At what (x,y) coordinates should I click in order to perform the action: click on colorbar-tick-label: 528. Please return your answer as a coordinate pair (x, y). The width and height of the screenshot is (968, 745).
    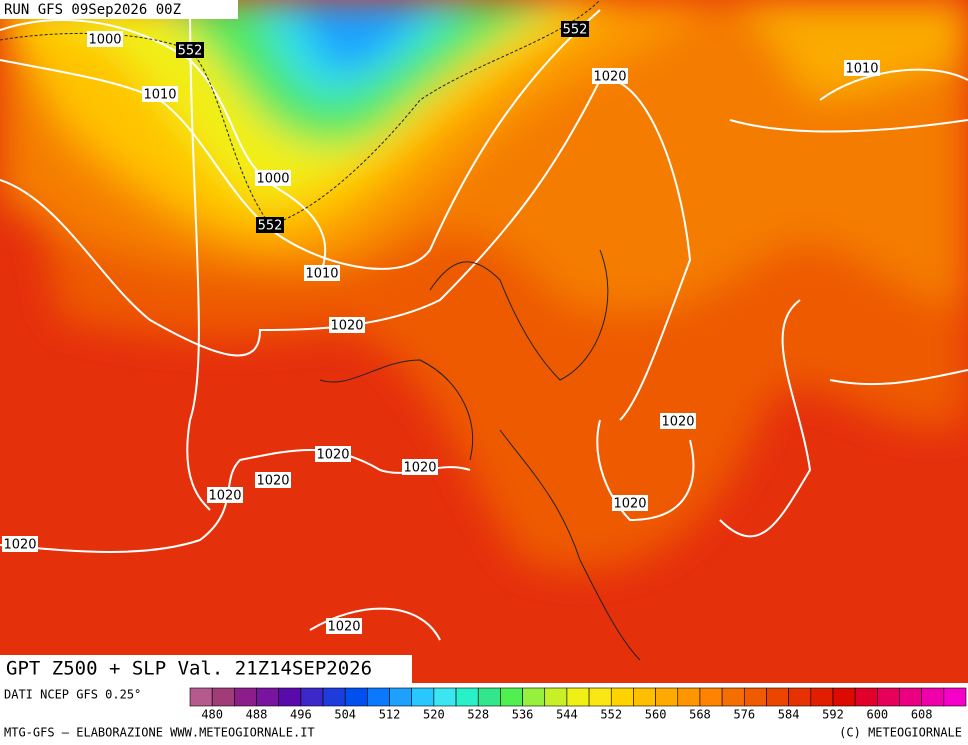
    Looking at the image, I should click on (478, 715).